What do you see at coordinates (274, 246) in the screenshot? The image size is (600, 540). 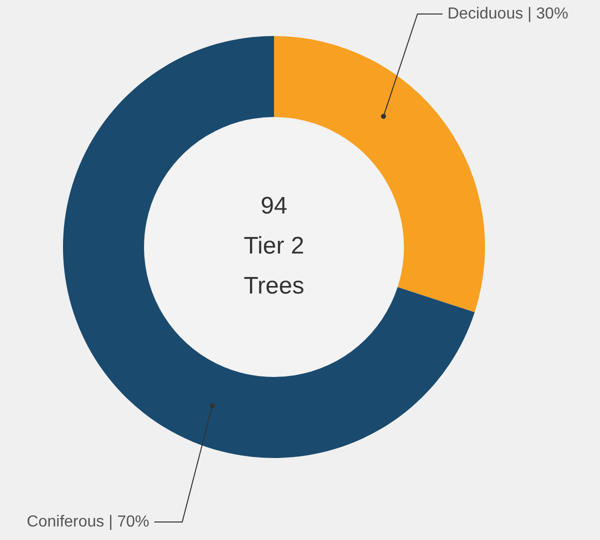 I see `text: Tier 2` at bounding box center [274, 246].